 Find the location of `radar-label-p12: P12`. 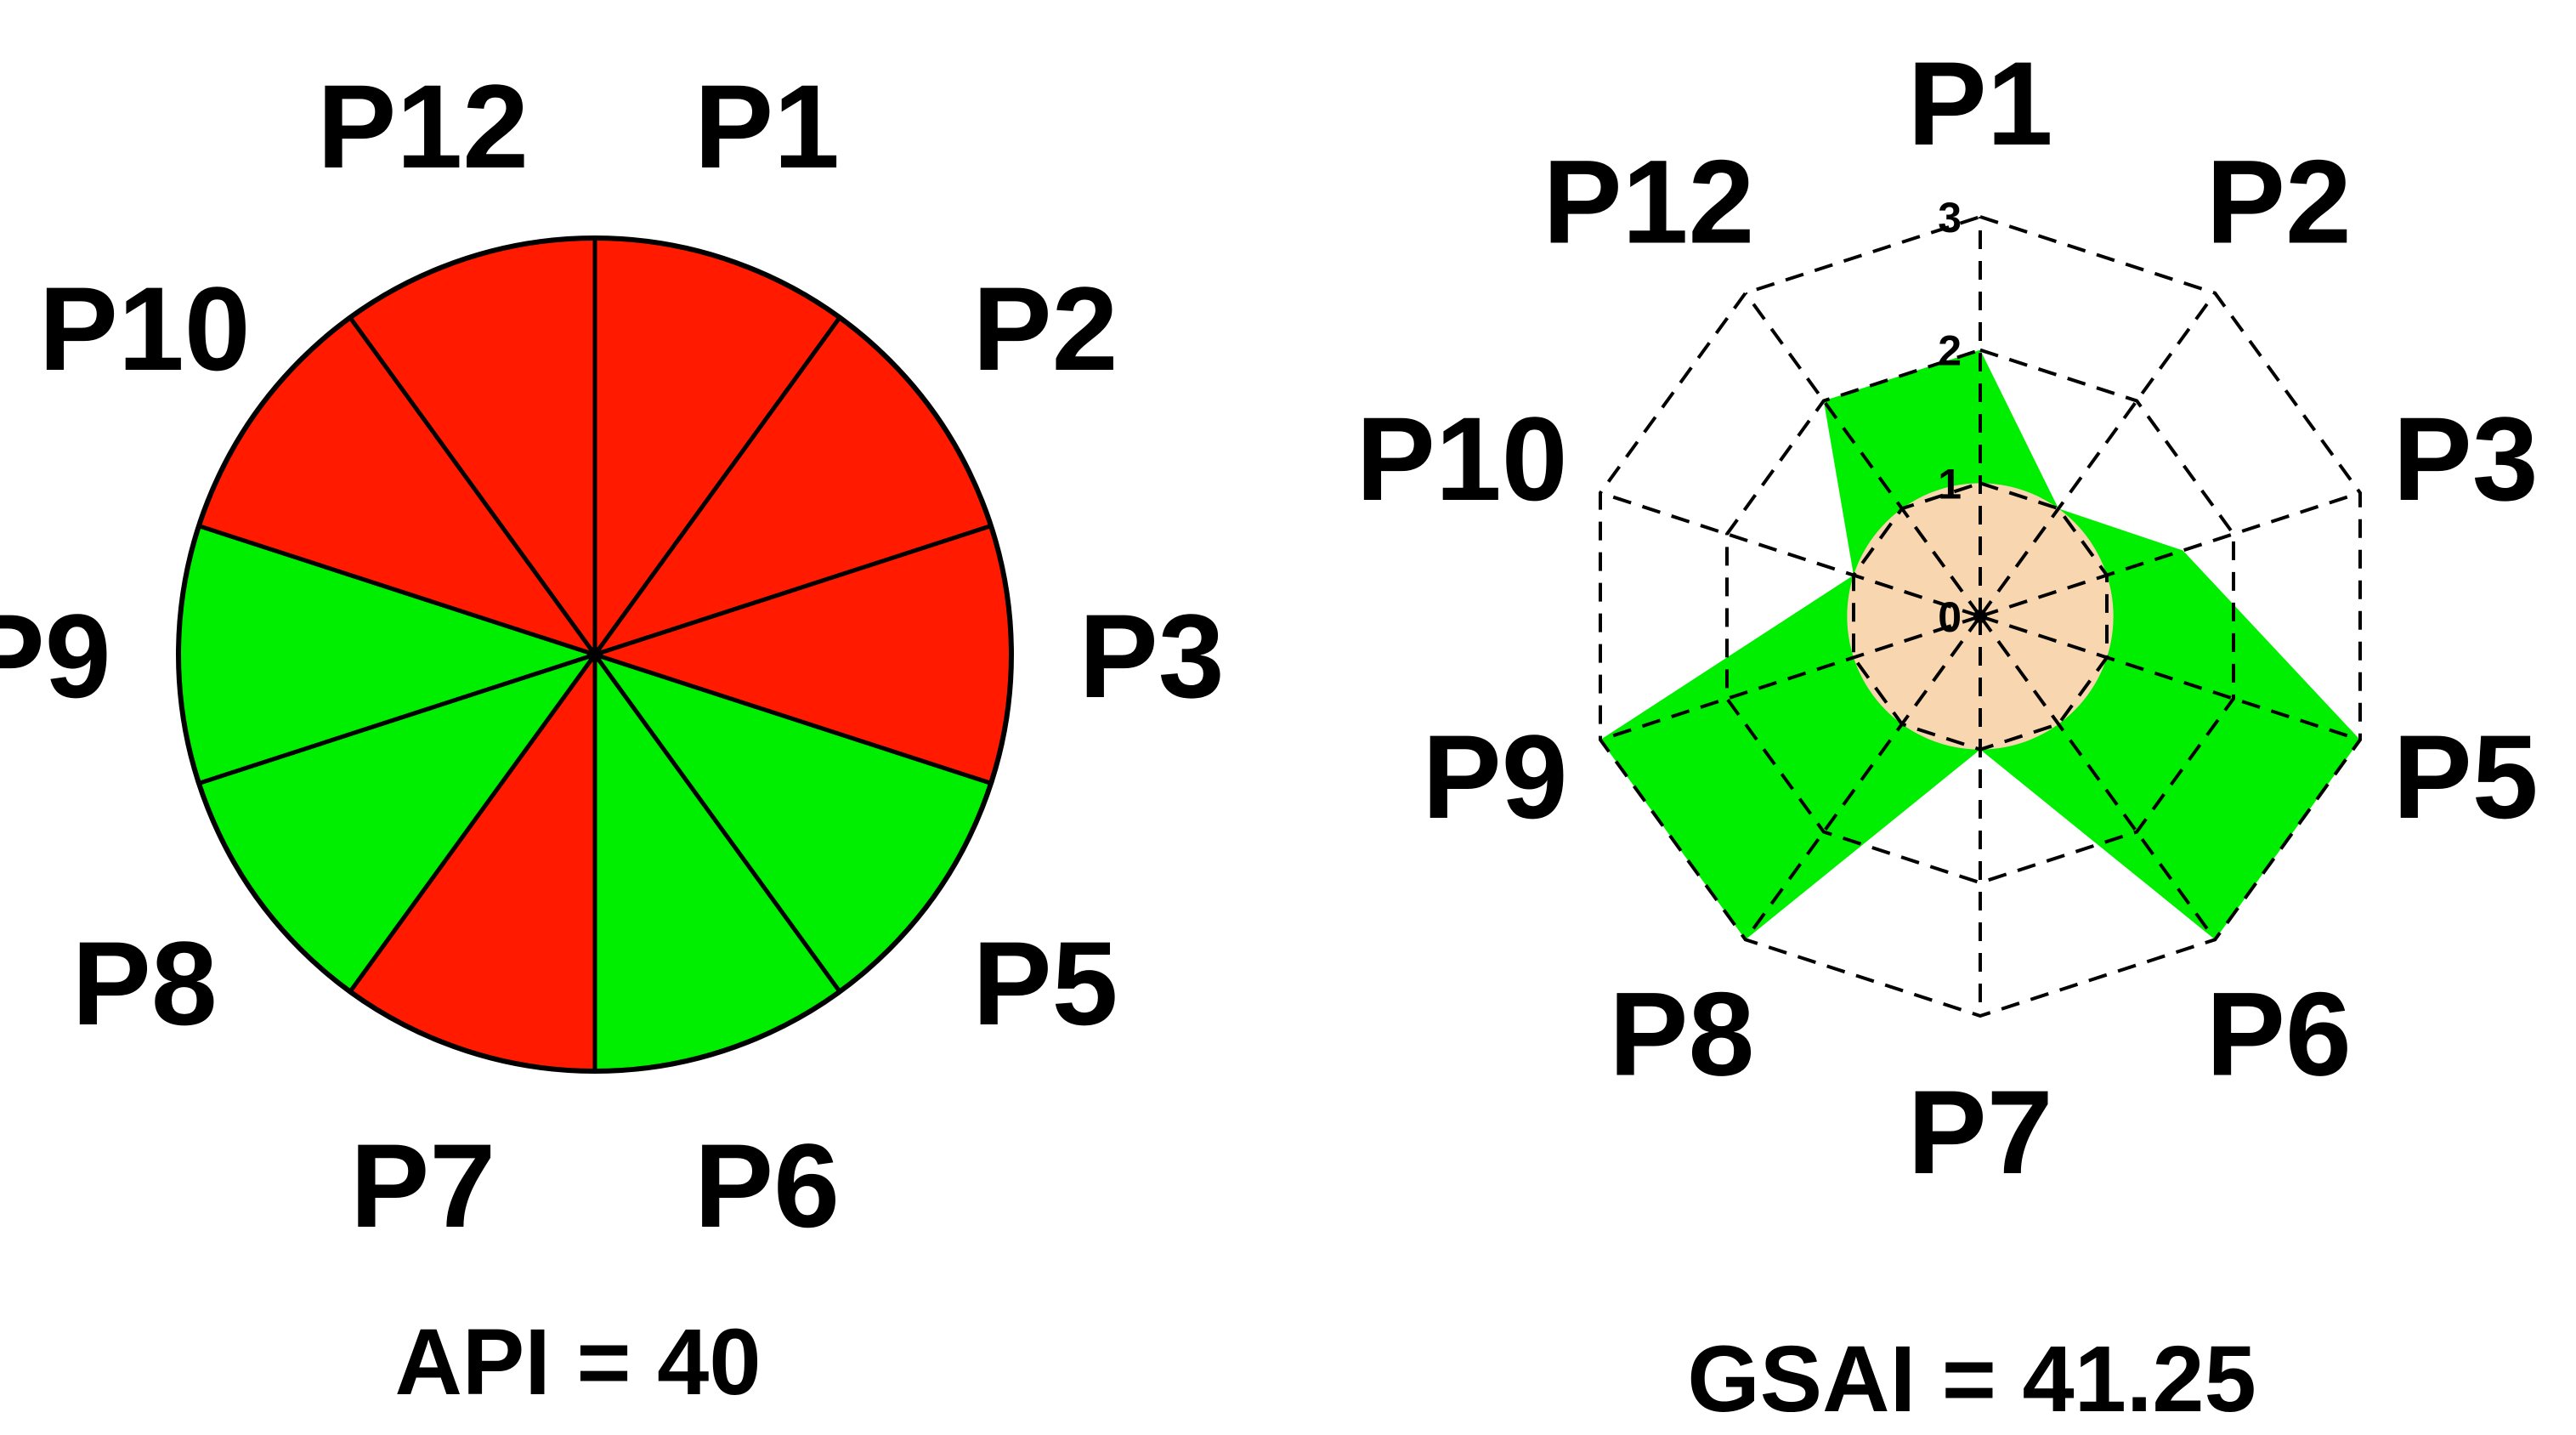

radar-label-p12: P12 is located at coordinates (1648, 202).